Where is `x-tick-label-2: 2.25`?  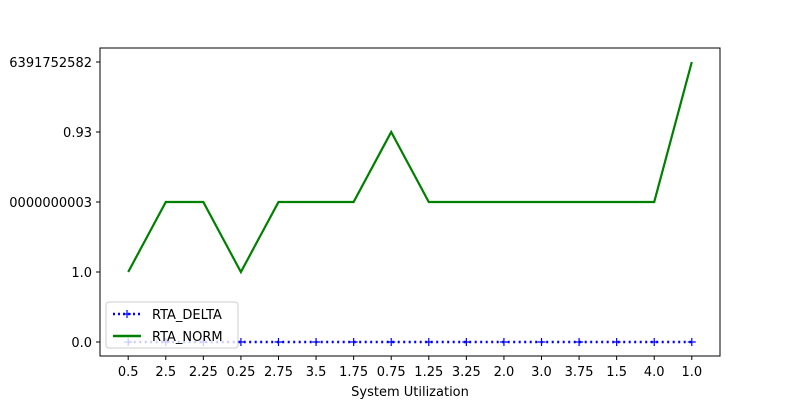
x-tick-label-2: 2.25 is located at coordinates (203, 372).